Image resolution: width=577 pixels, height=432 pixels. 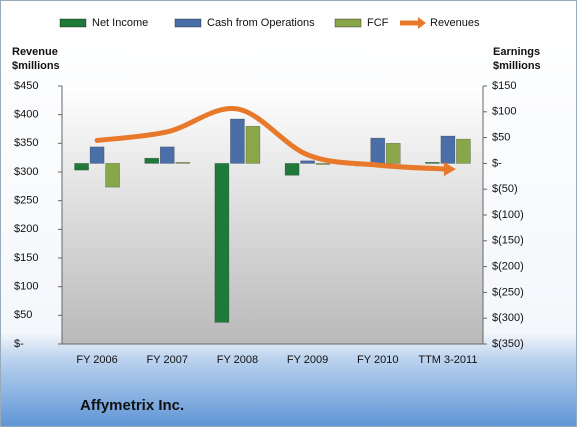 I want to click on y2-tick-label: $(350), so click(x=508, y=344).